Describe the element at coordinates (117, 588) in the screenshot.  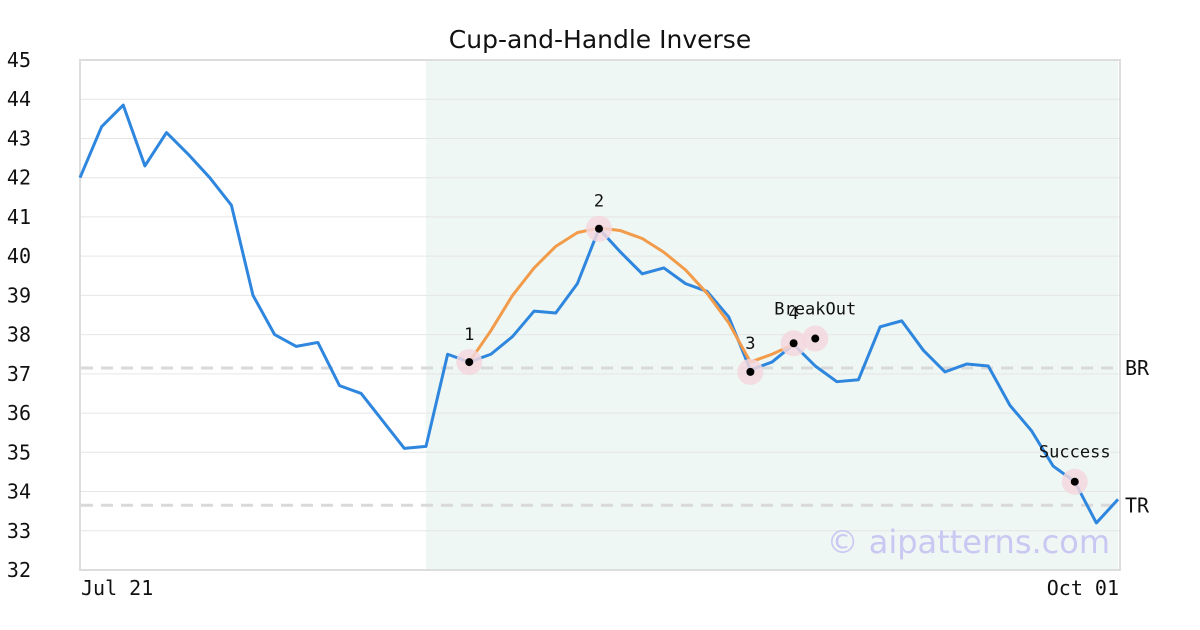
I see `x-tick-label: Jul 21` at that location.